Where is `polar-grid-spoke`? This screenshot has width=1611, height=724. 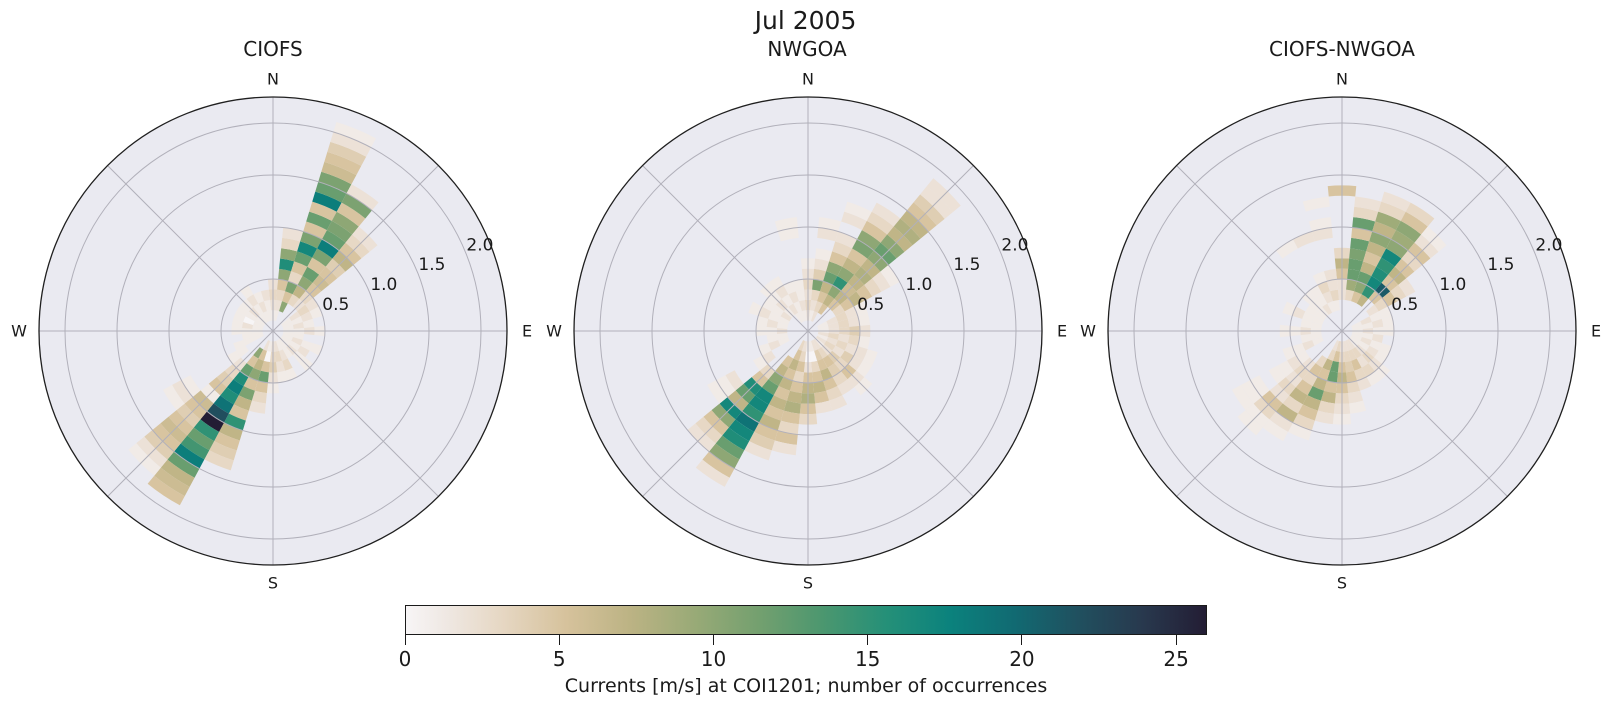
polar-grid-spoke is located at coordinates (725, 413).